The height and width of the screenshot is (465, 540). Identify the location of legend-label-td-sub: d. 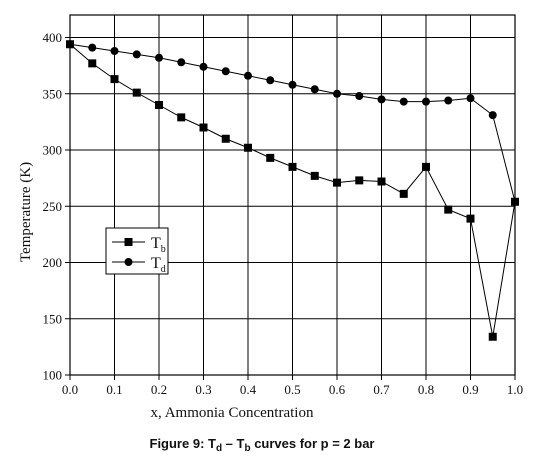
(163, 269).